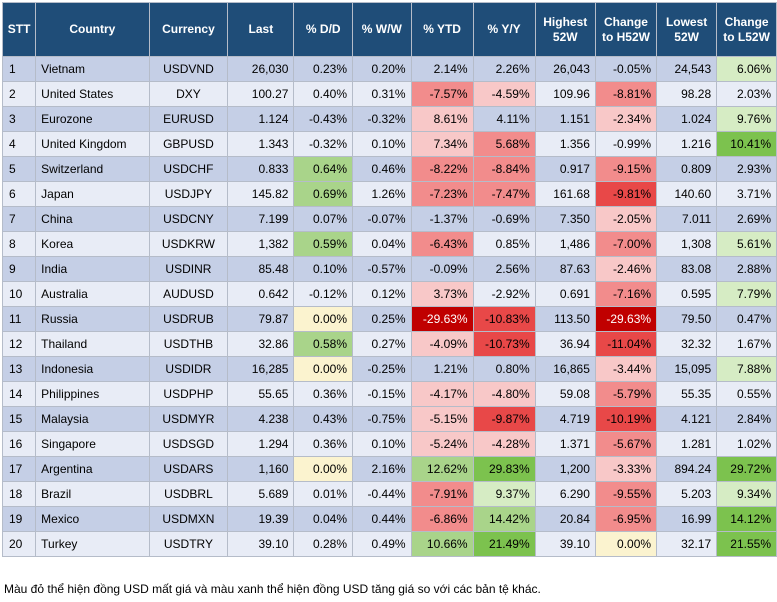 The width and height of the screenshot is (777, 602). What do you see at coordinates (565, 194) in the screenshot?
I see `h52-cell: 161.68` at bounding box center [565, 194].